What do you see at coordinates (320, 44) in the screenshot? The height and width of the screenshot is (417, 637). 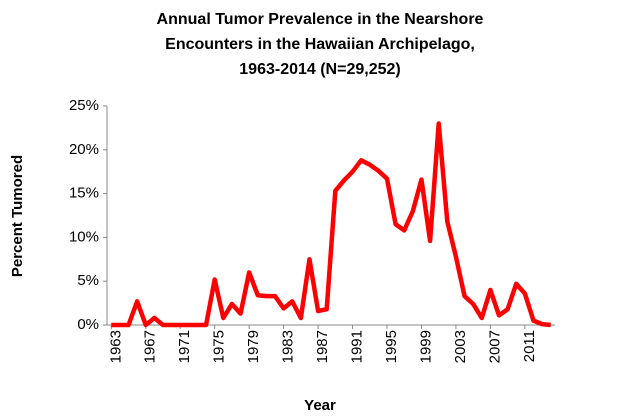 I see `chart-title: Encounters in the Hawaiian Archipelago,` at bounding box center [320, 44].